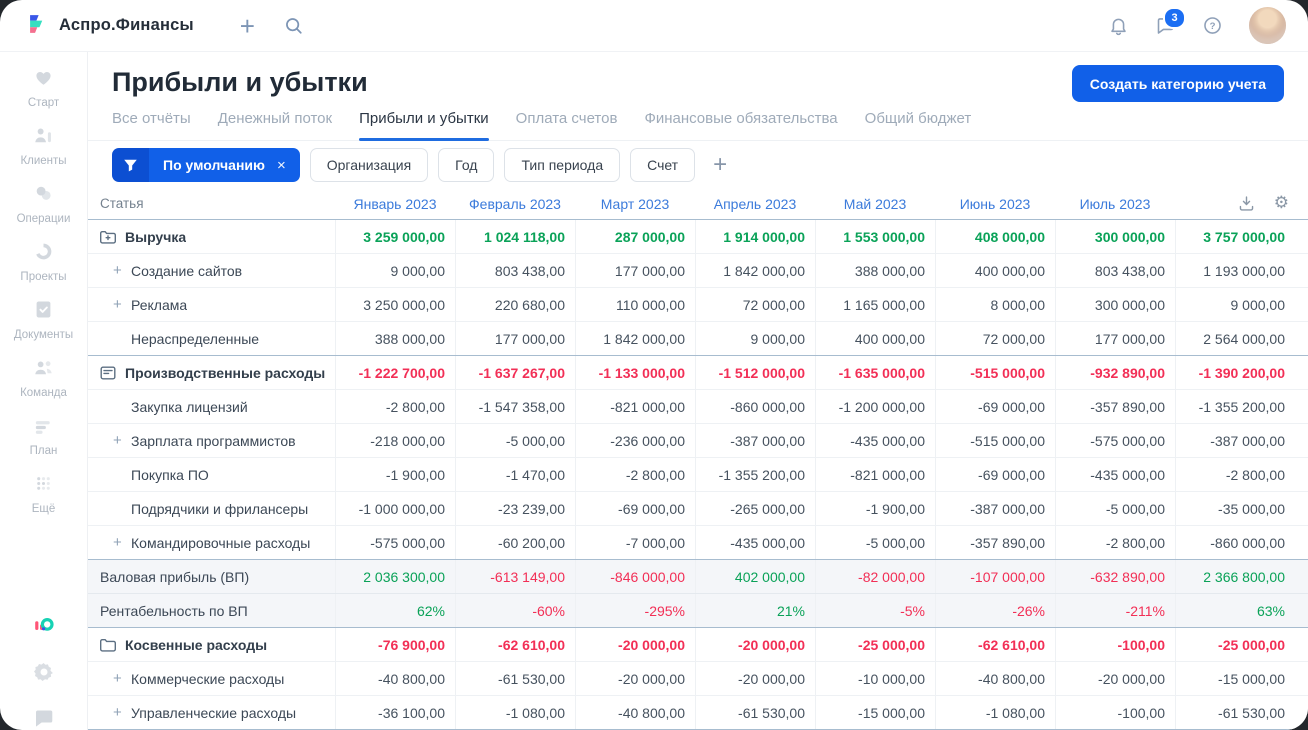 This screenshot has height=730, width=1308. I want to click on tab-cash-flow: Денежный поток, so click(275, 118).